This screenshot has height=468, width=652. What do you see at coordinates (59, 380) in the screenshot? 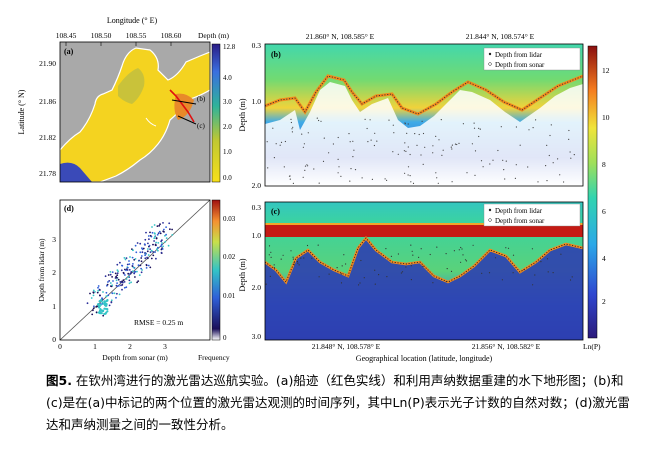
I see `figure-number: 图5.` at bounding box center [59, 380].